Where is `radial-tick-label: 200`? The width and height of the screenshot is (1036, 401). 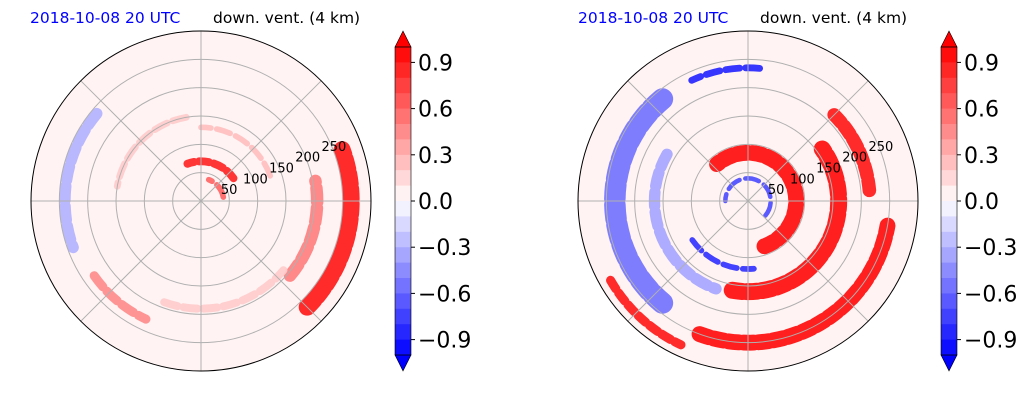
radial-tick-label: 200 is located at coordinates (854, 158).